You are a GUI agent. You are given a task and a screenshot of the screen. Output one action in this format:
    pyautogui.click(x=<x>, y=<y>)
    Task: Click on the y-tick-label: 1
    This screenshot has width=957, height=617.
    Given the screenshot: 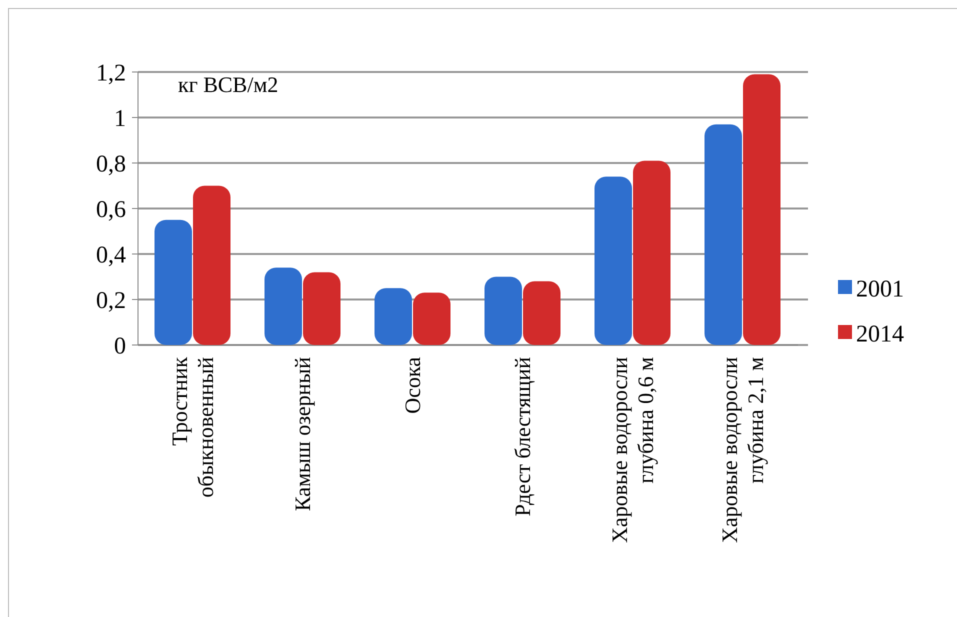 What is the action you would take?
    pyautogui.click(x=120, y=119)
    